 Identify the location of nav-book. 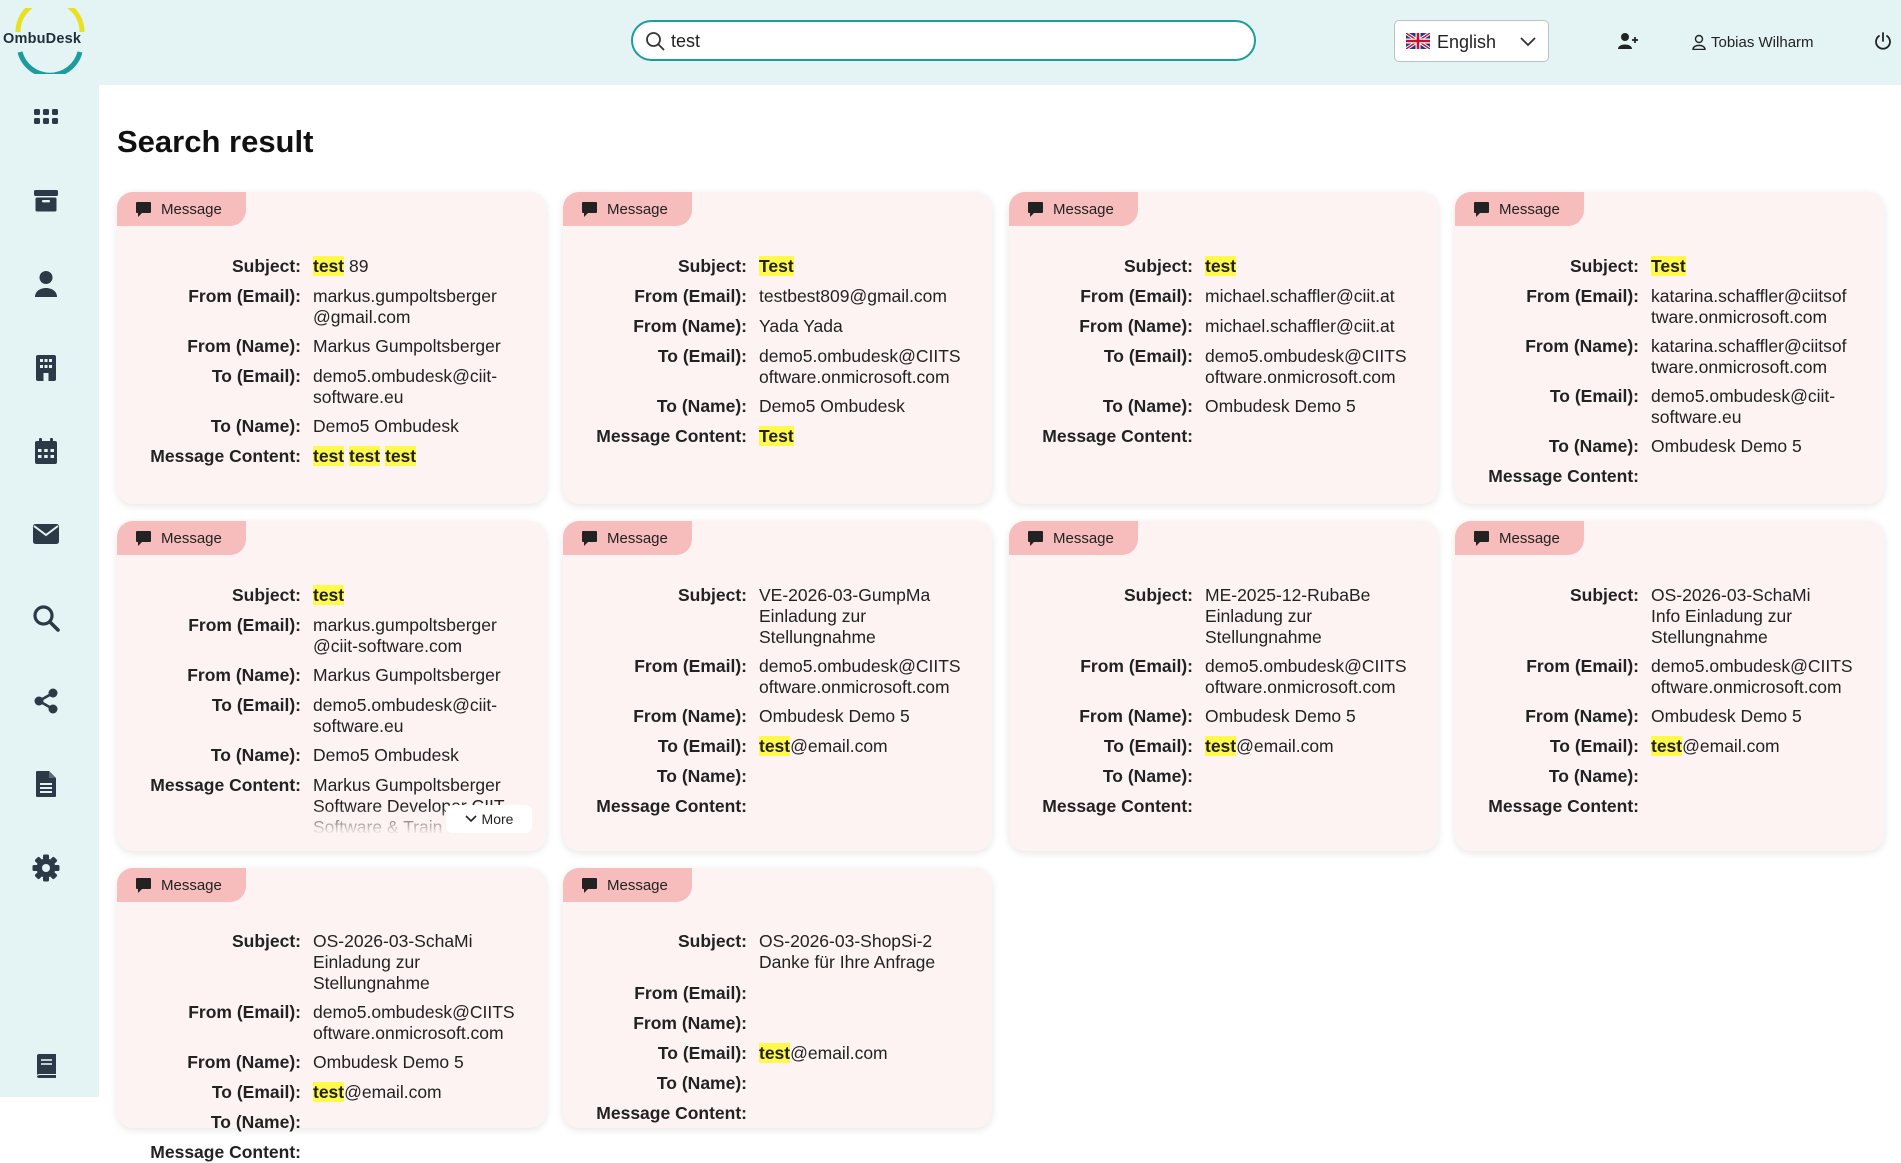
(46, 1066).